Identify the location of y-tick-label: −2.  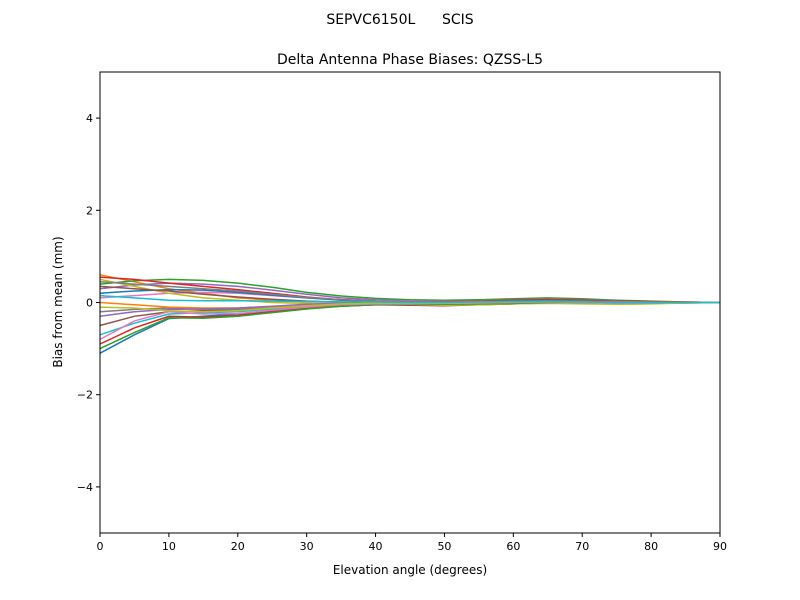
(85, 395).